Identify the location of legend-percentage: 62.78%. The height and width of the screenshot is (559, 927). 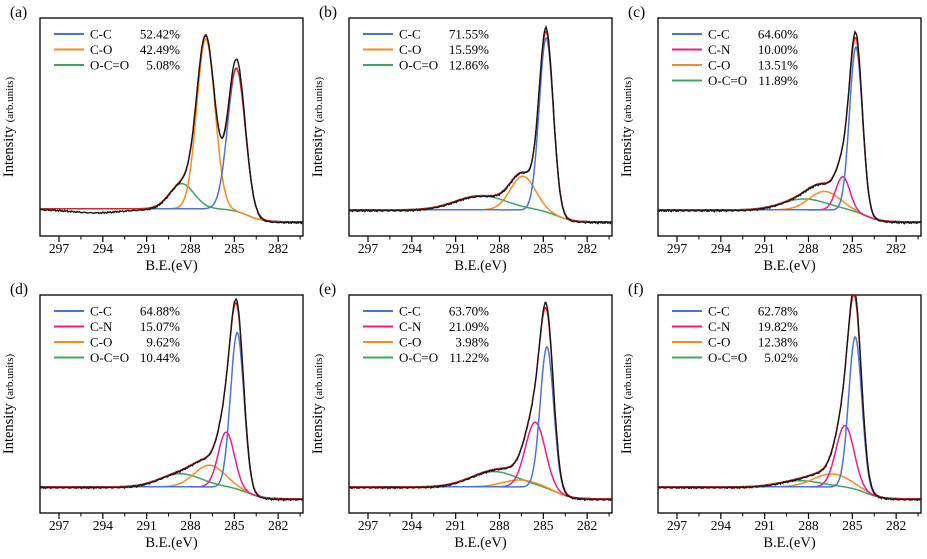
(778, 311).